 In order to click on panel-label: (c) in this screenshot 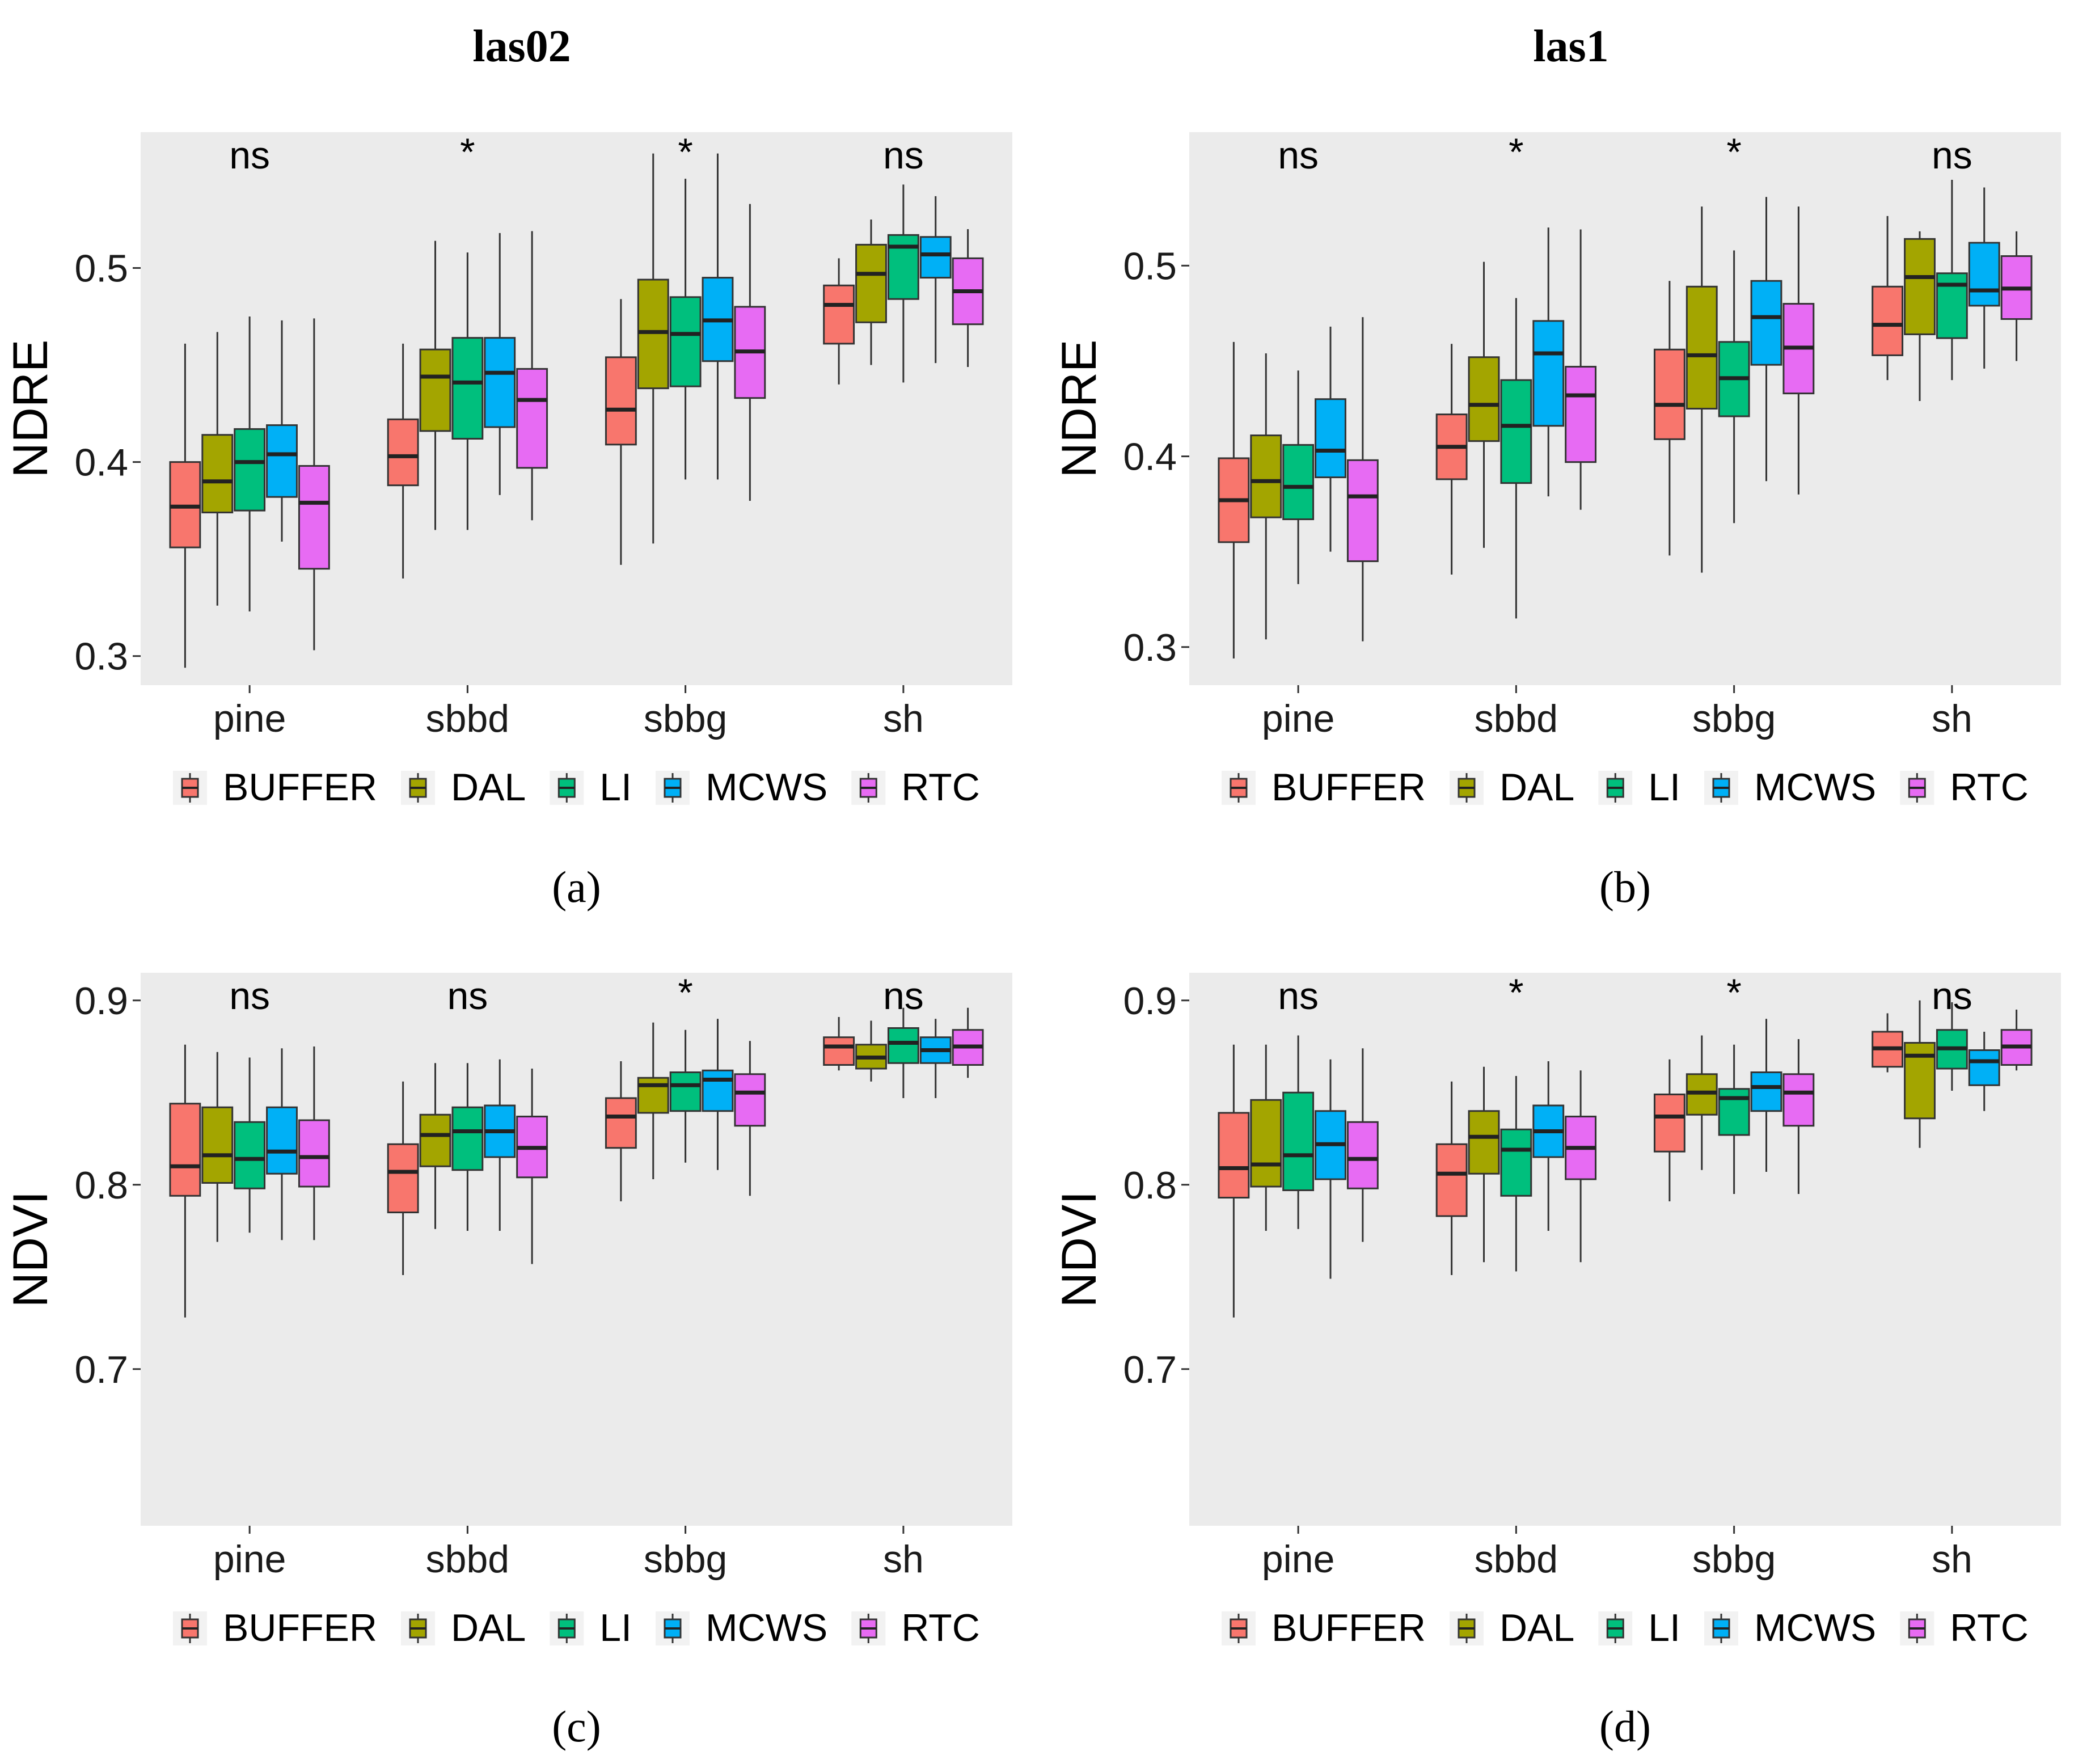, I will do `click(576, 1726)`.